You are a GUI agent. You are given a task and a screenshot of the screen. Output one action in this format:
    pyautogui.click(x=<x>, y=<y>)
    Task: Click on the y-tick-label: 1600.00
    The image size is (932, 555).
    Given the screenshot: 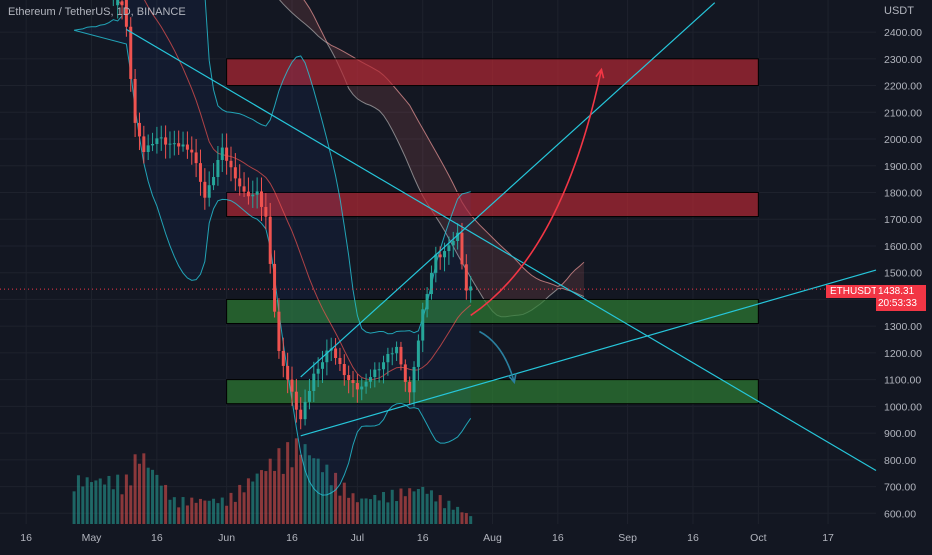 What is the action you would take?
    pyautogui.click(x=903, y=247)
    